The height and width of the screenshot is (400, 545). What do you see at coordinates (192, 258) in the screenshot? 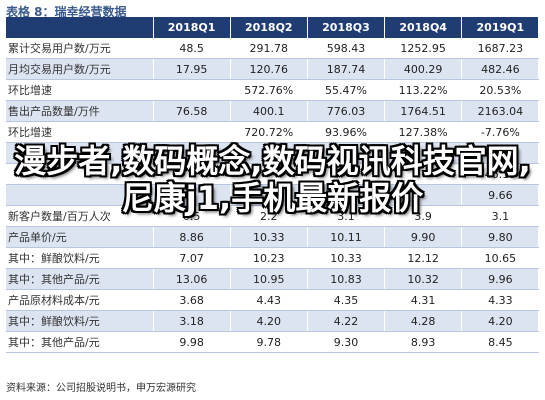
I see `table-cell: 7.07` at bounding box center [192, 258].